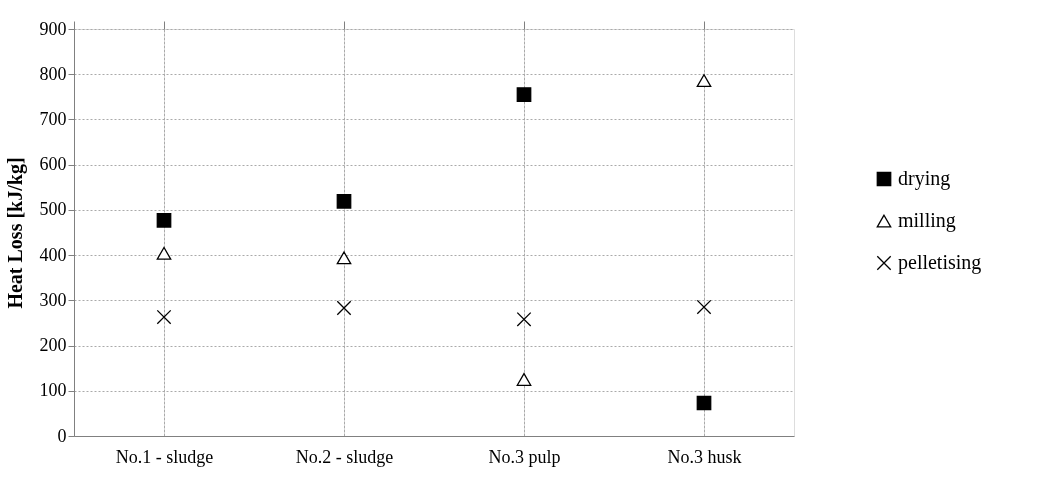 This screenshot has height=484, width=1049. Describe the element at coordinates (53, 254) in the screenshot. I see `y-tick-label: 400` at that location.